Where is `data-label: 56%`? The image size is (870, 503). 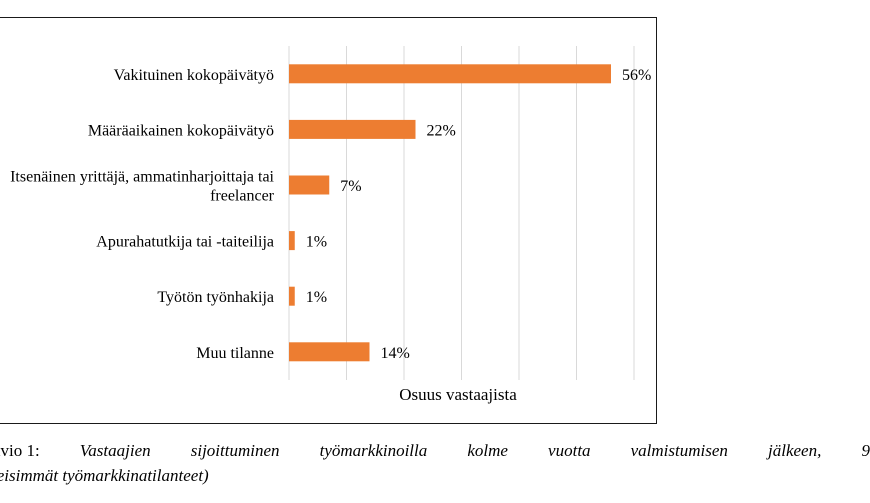 data-label: 56% is located at coordinates (636, 75).